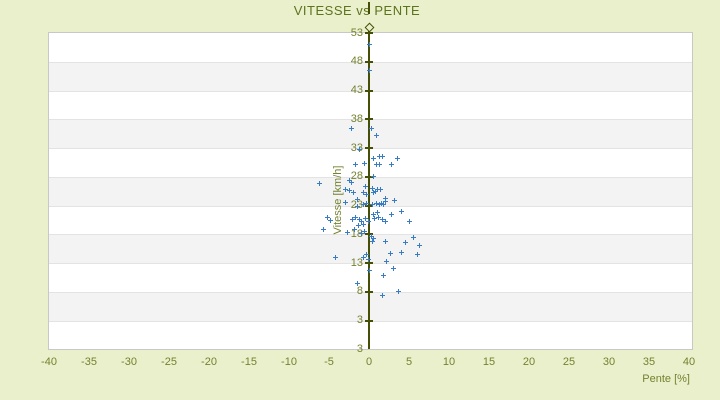  Describe the element at coordinates (357, 10) in the screenshot. I see `chart-title: VITESSE vs PENTE` at that location.